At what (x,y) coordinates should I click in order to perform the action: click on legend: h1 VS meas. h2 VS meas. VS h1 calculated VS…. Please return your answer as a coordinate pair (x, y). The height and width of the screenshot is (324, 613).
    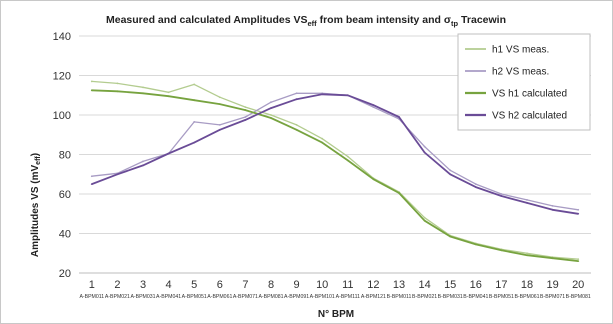
    Looking at the image, I should click on (524, 82).